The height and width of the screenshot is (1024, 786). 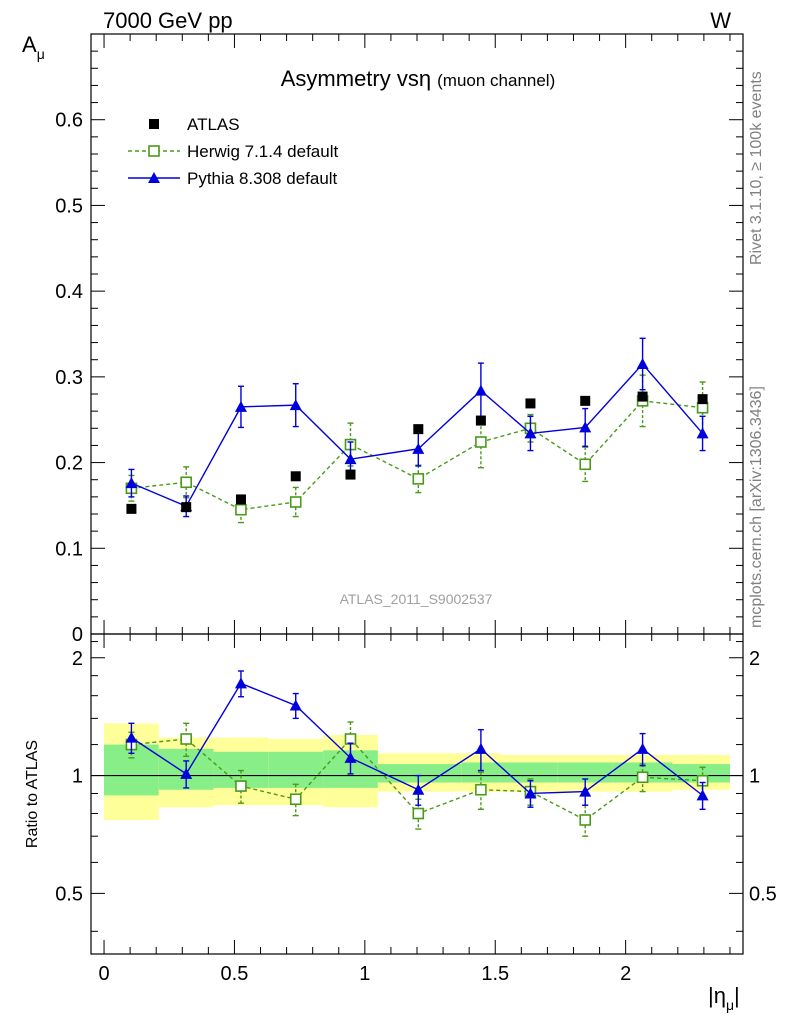 What do you see at coordinates (69, 464) in the screenshot?
I see `main-y-tick-label: 0.2` at bounding box center [69, 464].